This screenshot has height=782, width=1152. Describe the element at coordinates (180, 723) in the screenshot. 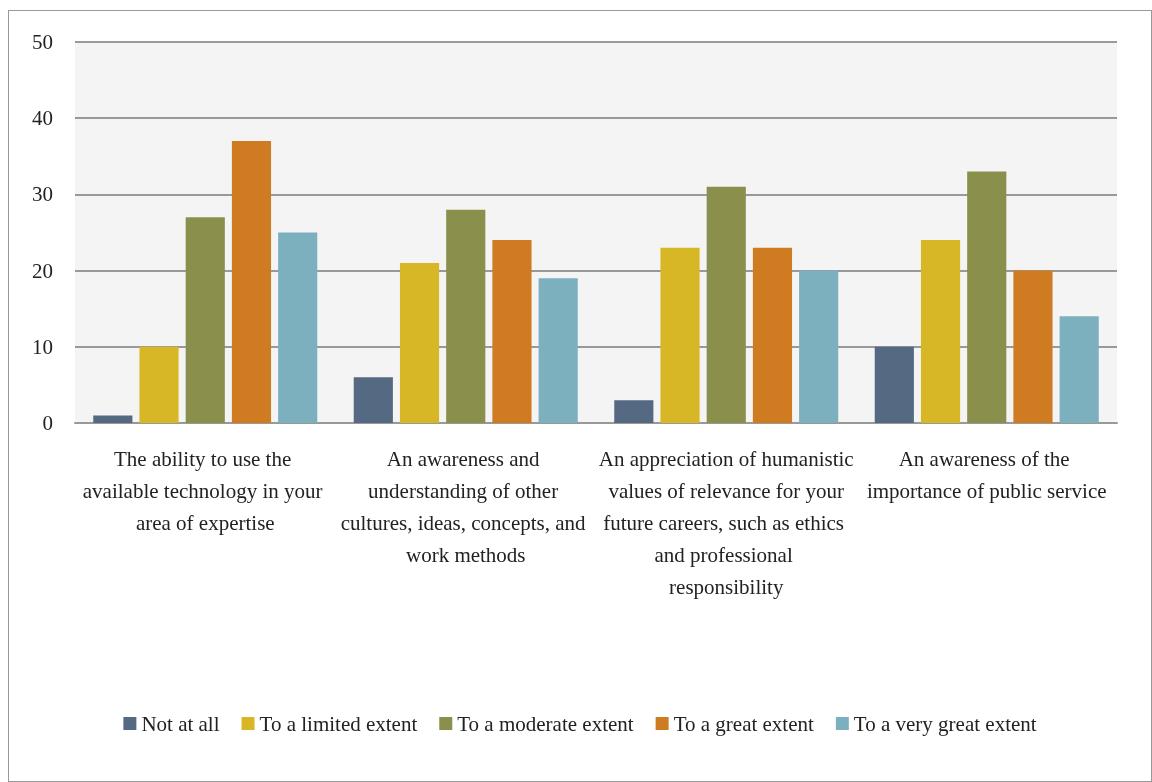

I see `legend-label: Not at all` at that location.